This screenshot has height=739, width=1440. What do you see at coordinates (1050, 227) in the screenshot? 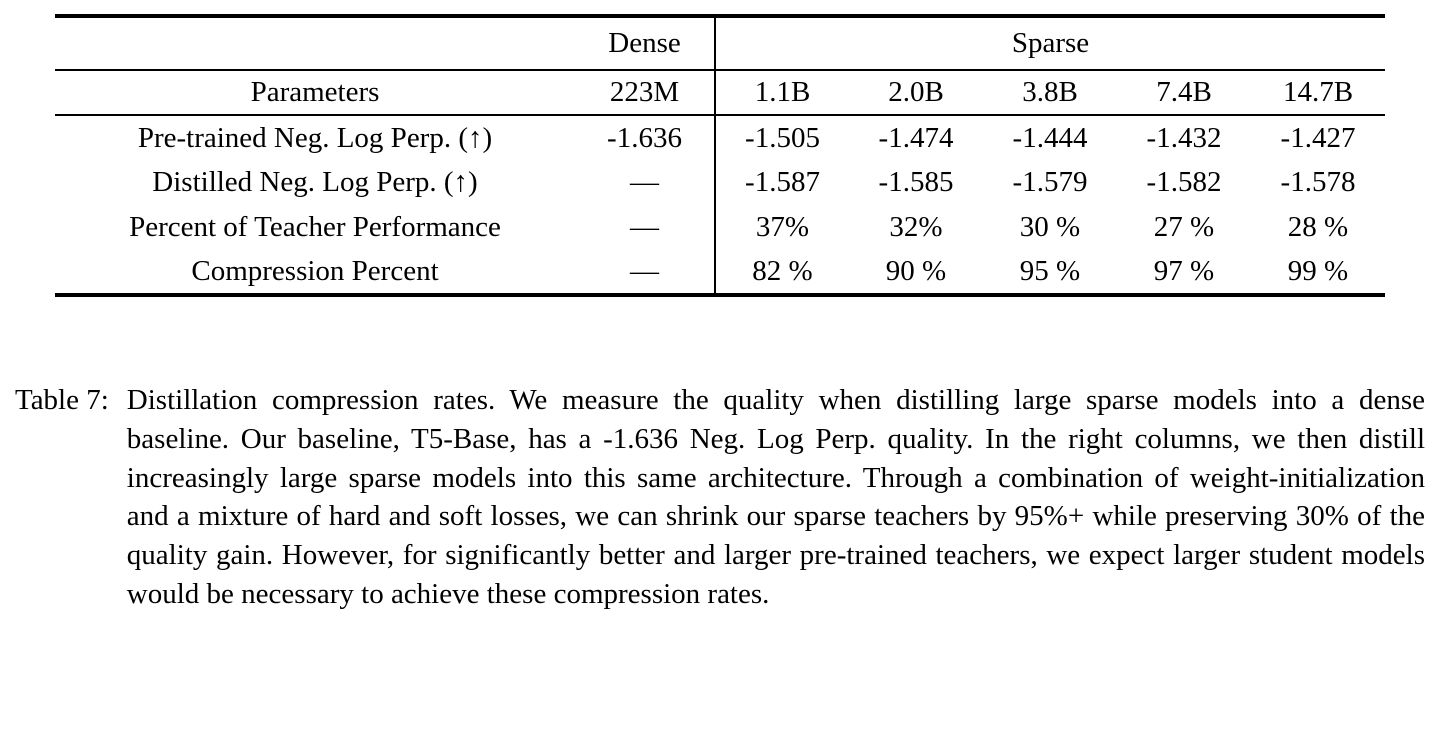
I see `sparse-value-cell: 30 %` at bounding box center [1050, 227].